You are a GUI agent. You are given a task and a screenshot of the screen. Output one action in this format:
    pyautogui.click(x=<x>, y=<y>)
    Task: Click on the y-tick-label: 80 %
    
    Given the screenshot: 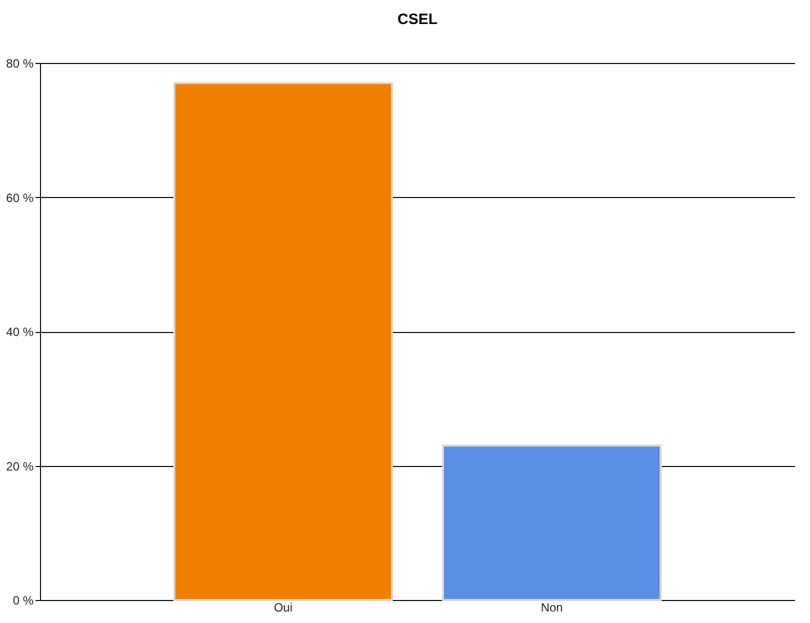 What is the action you would take?
    pyautogui.click(x=20, y=63)
    